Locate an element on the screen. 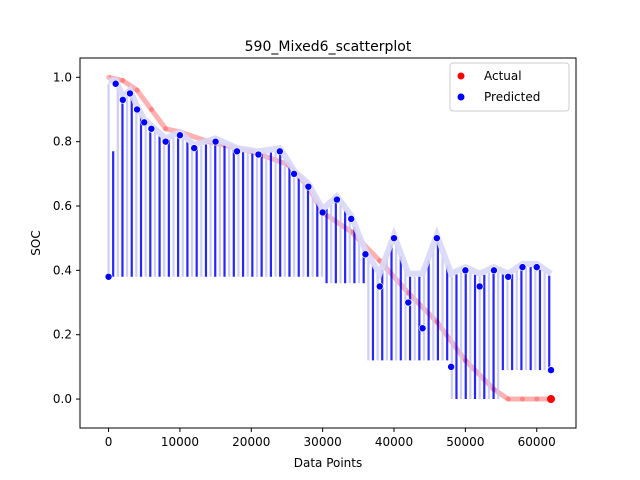 This screenshot has height=480, width=640. legend-marker-actual is located at coordinates (461, 76).